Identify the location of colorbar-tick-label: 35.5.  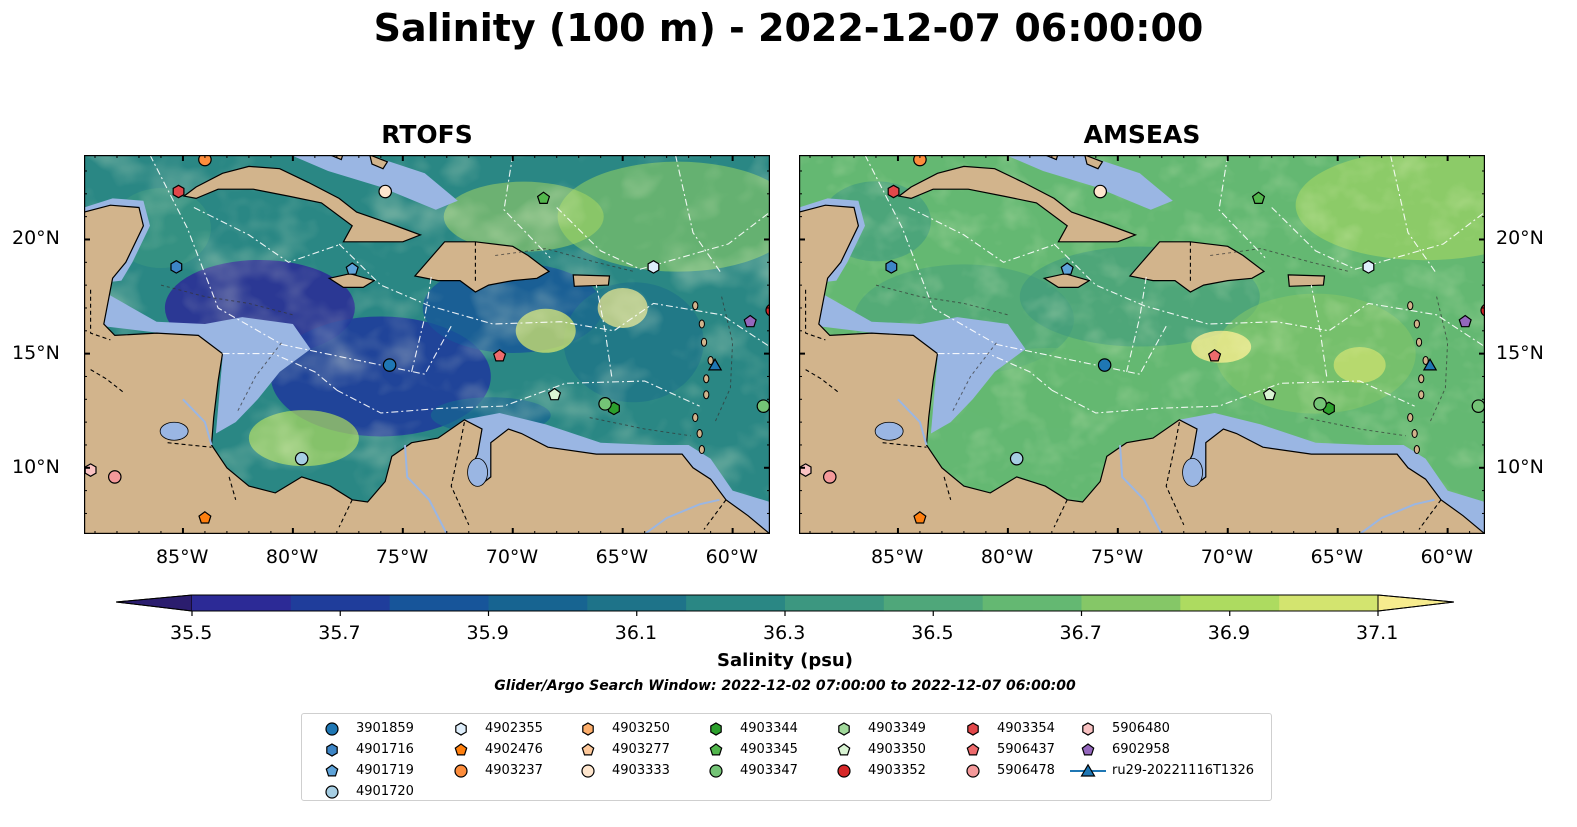
(191, 633).